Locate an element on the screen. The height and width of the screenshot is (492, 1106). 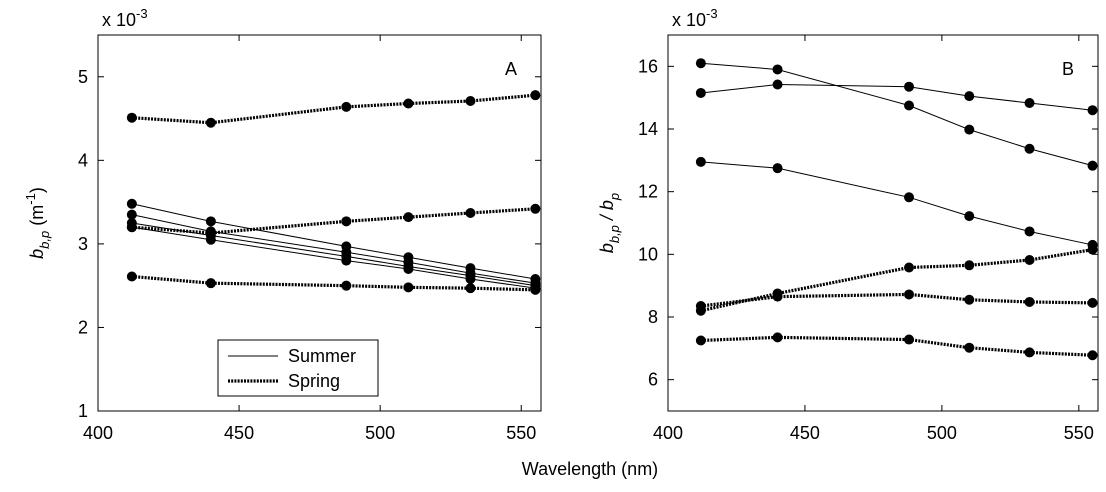
y-tick-label: 12 is located at coordinates (648, 192).